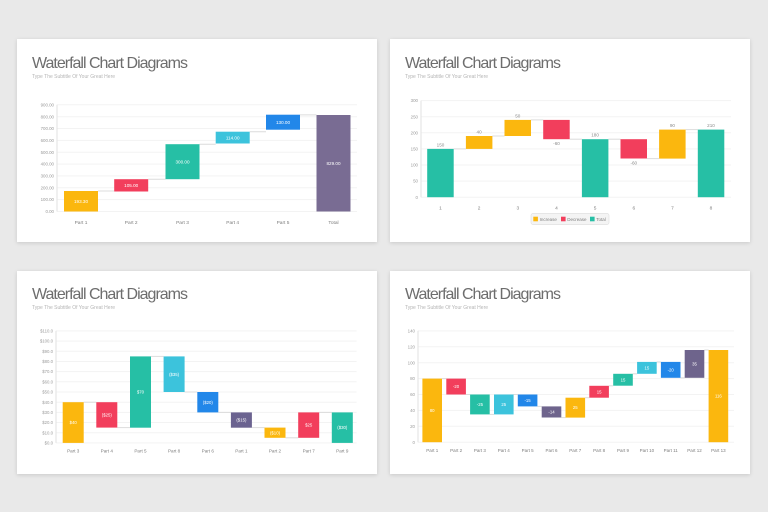  What do you see at coordinates (47, 371) in the screenshot?
I see `svg-text: $70.0` at bounding box center [47, 371].